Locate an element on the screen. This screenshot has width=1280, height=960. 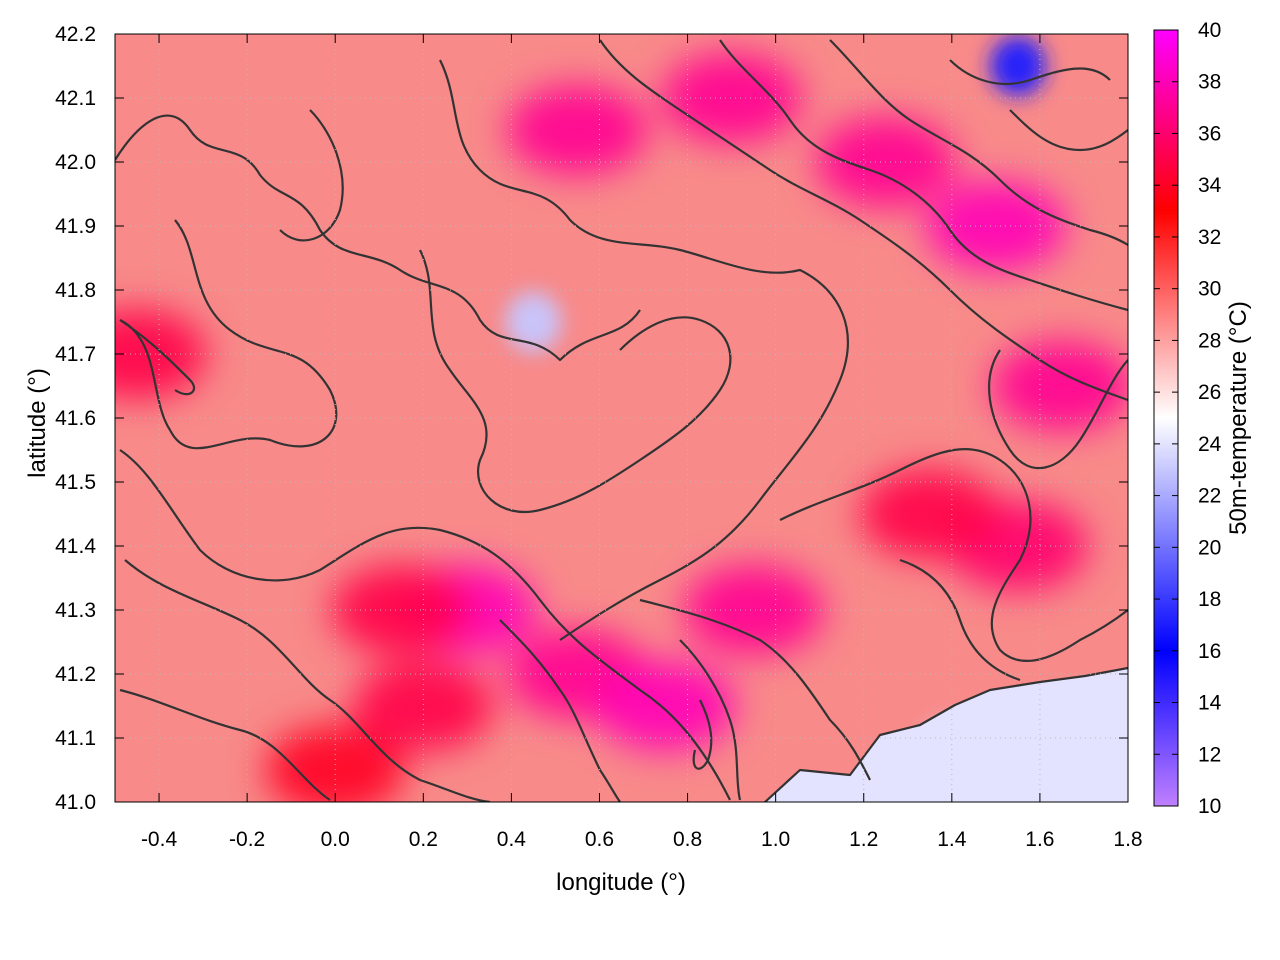
colorbar-tick-label: 12 is located at coordinates (1209, 754).